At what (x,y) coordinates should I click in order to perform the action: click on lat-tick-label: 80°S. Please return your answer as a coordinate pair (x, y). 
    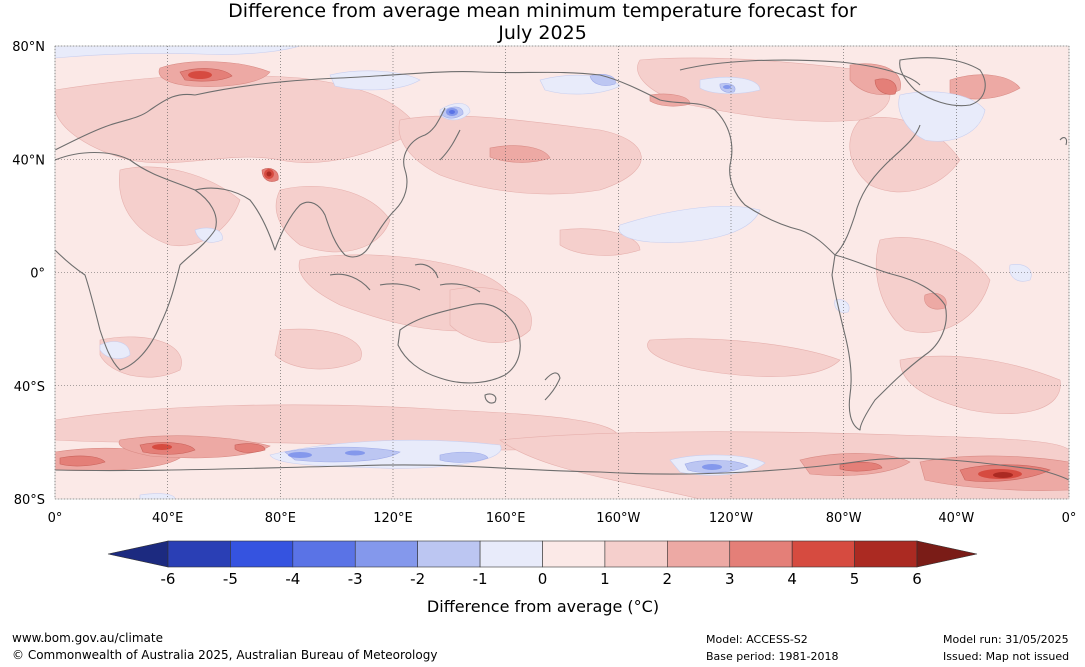
    Looking at the image, I should click on (29, 500).